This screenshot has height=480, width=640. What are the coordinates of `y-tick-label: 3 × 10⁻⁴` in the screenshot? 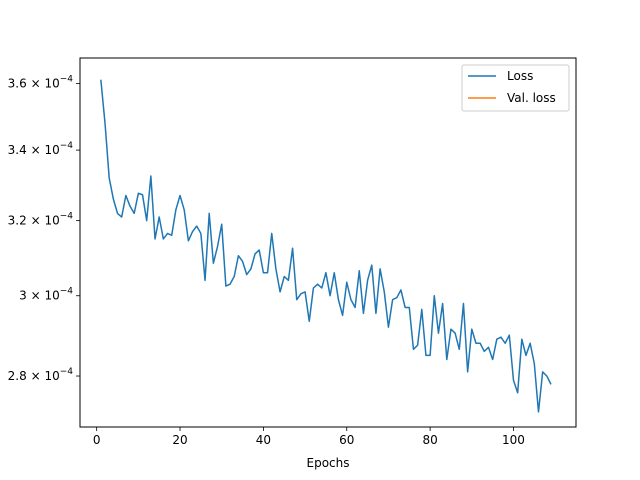 It's located at (46, 295).